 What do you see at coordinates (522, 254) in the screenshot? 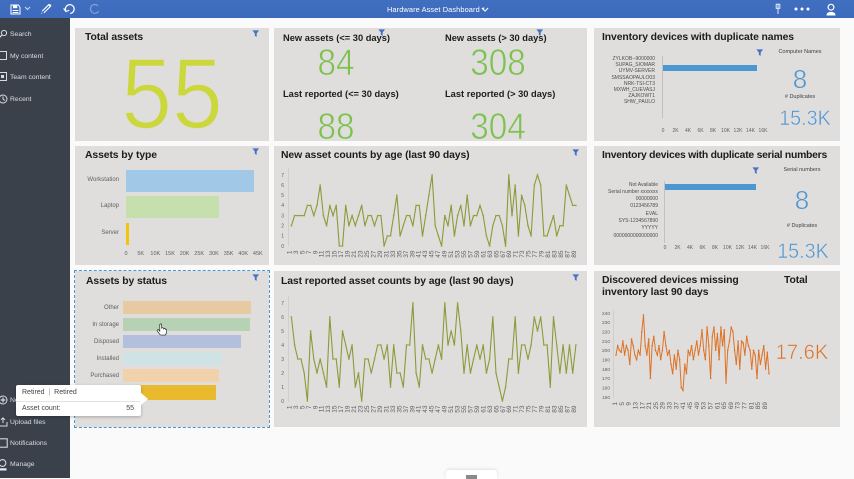
I see `svg-text: 73` at bounding box center [522, 254].